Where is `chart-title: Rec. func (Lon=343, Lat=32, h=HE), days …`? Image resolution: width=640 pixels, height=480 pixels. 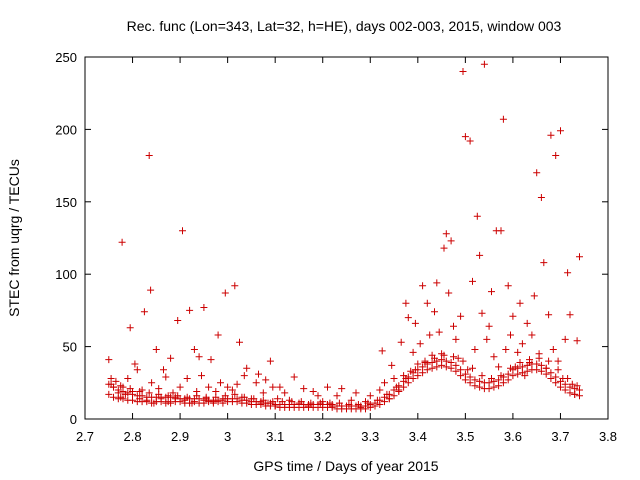 chart-title: Rec. func (Lon=343, Lat=32, h=HE), days … is located at coordinates (344, 26).